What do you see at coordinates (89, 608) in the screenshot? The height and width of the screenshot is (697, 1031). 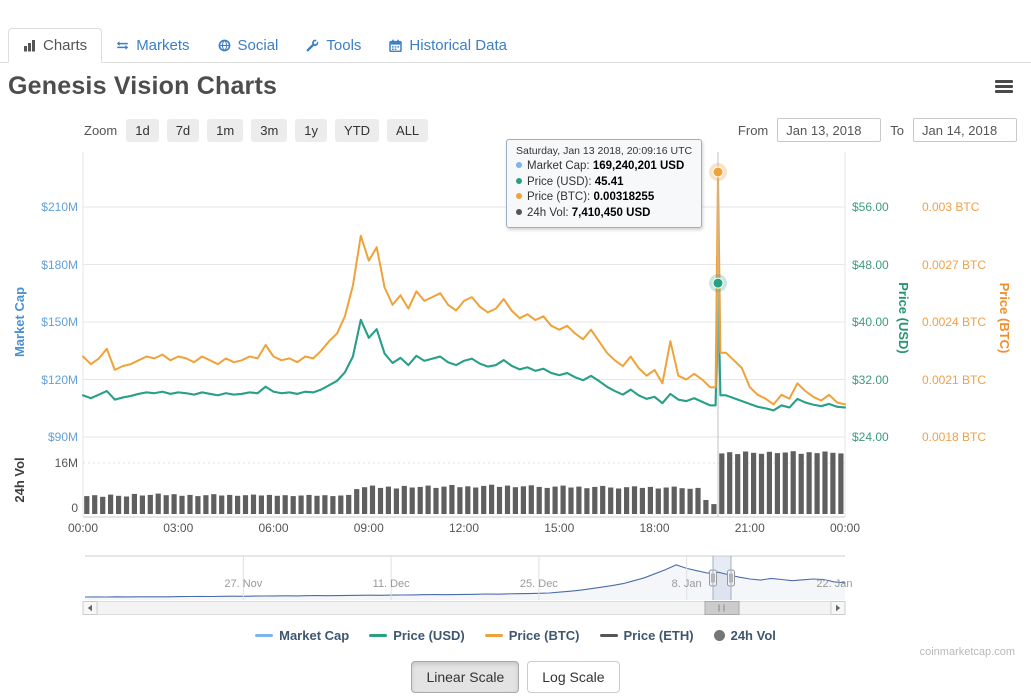 I see `left-arrow-icon` at bounding box center [89, 608].